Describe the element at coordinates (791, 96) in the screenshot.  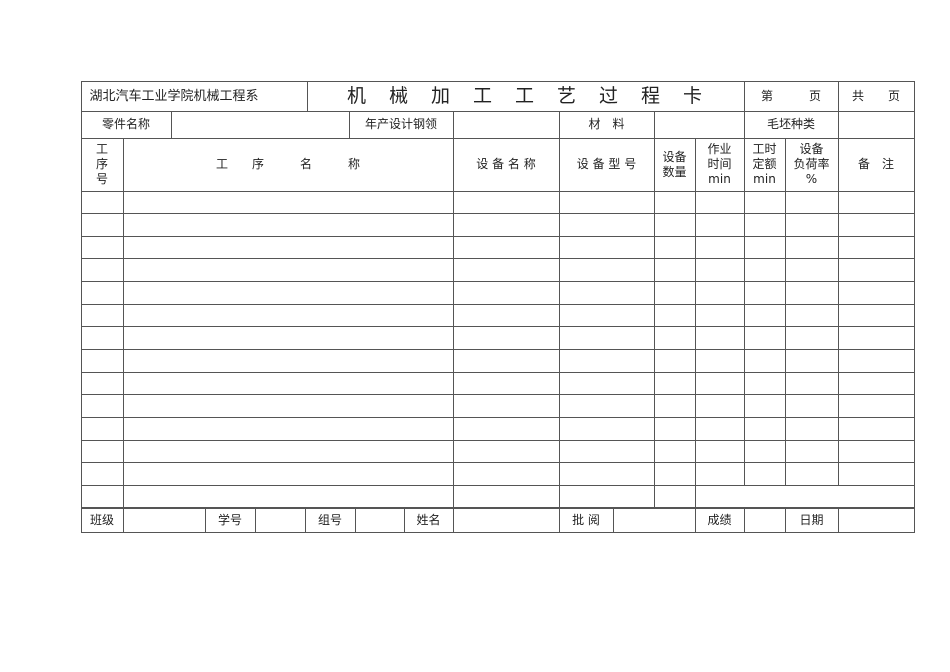
I see `page-number-field: 第 页` at that location.